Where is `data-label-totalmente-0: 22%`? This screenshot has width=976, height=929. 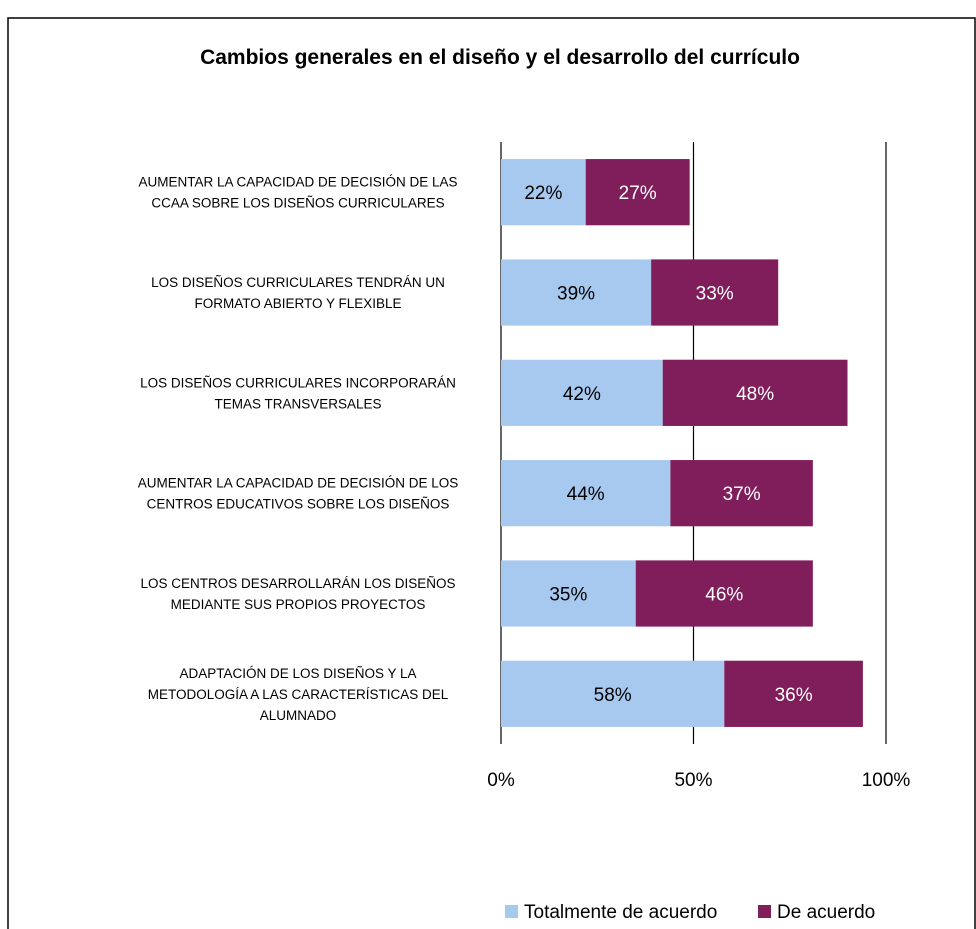 data-label-totalmente-0: 22% is located at coordinates (543, 193).